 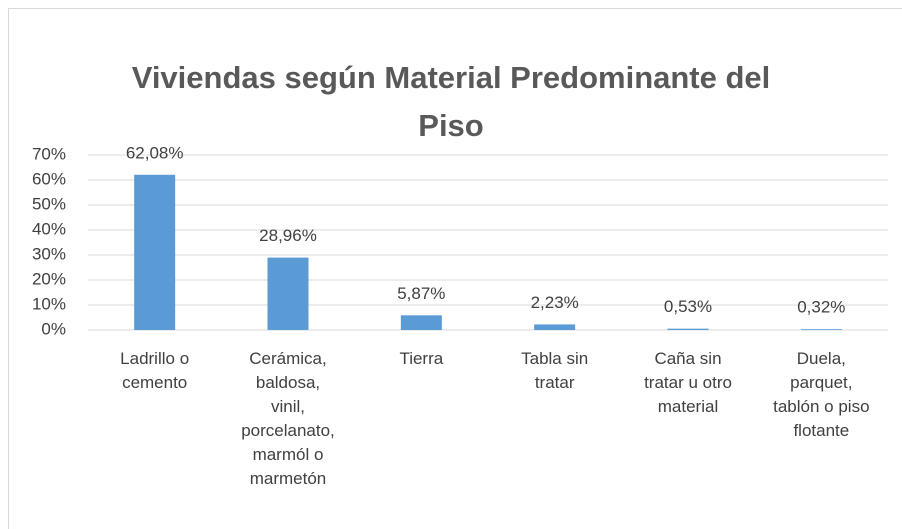 What do you see at coordinates (49, 203) in the screenshot?
I see `y-tick-label: 50%` at bounding box center [49, 203].